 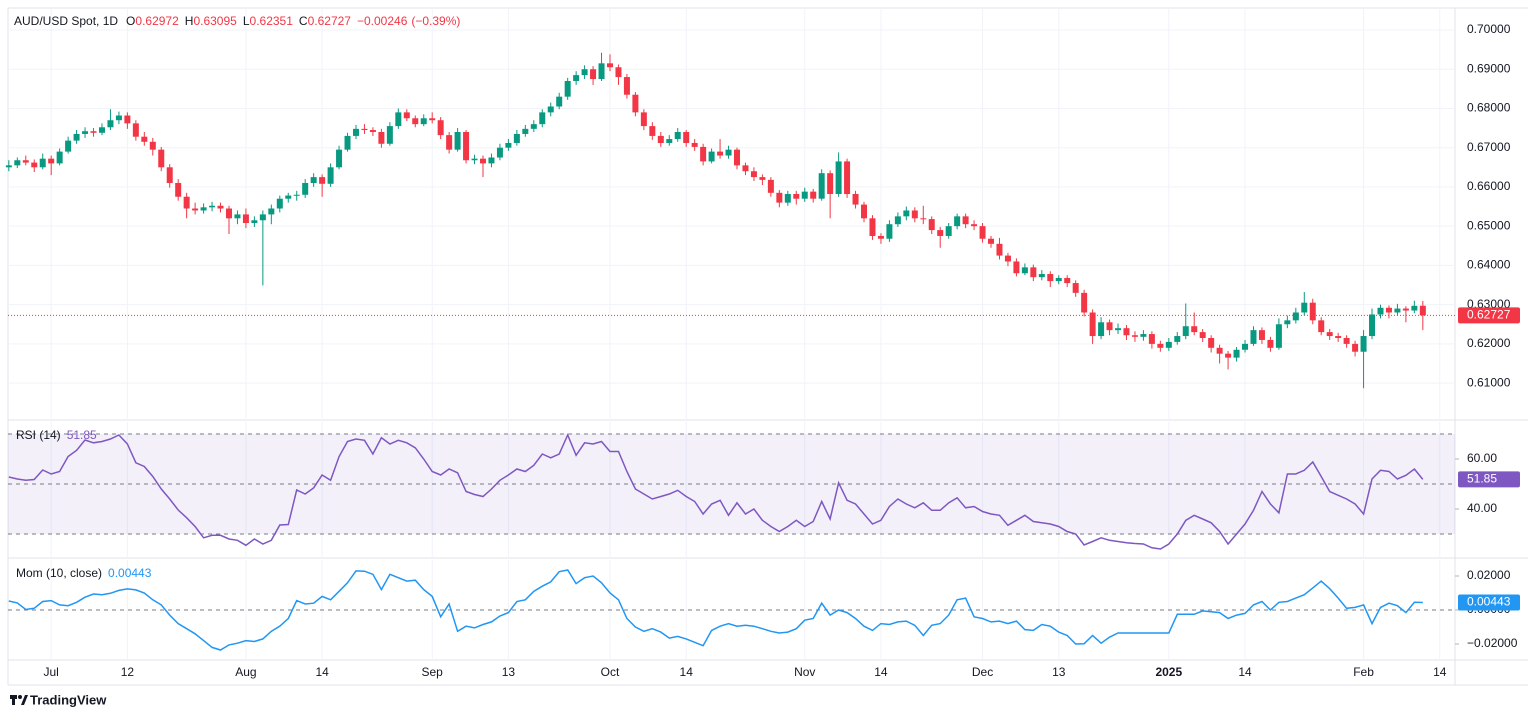 I want to click on brand-logo, so click(x=19, y=700).